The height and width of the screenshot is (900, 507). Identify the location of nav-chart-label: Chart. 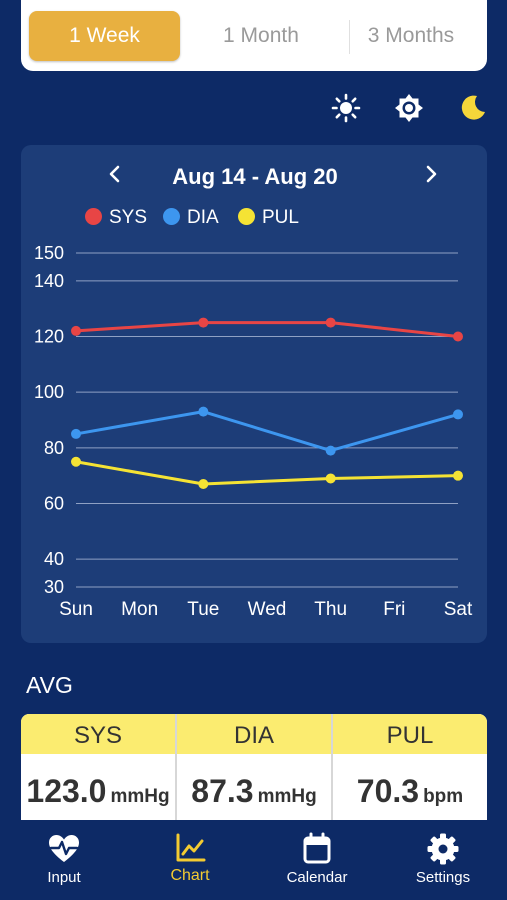
(190, 875).